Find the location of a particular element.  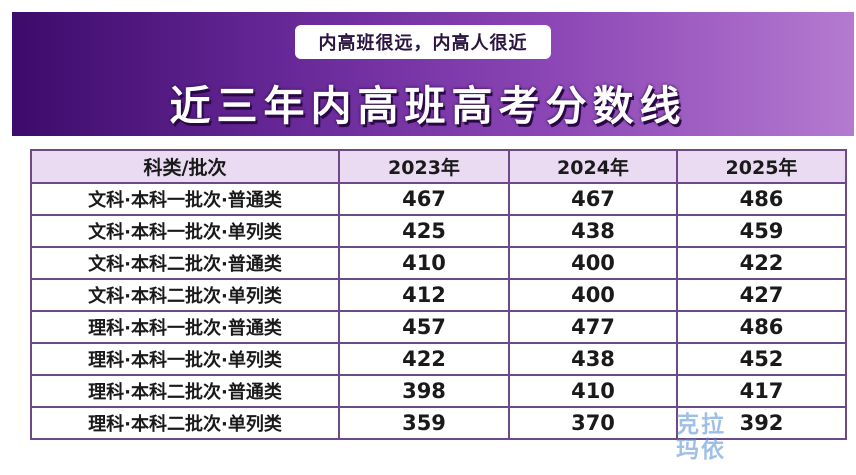

score-2023: 425 is located at coordinates (424, 231).